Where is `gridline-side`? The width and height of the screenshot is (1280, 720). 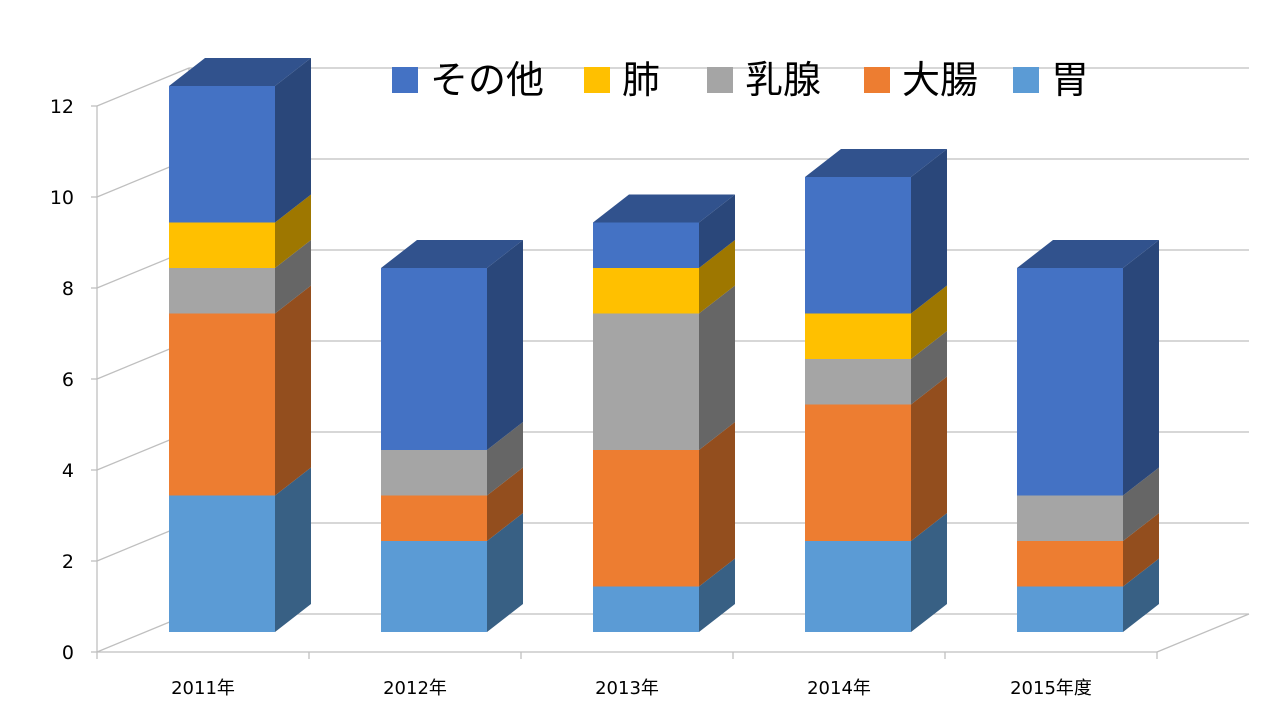 gridline-side is located at coordinates (143, 87).